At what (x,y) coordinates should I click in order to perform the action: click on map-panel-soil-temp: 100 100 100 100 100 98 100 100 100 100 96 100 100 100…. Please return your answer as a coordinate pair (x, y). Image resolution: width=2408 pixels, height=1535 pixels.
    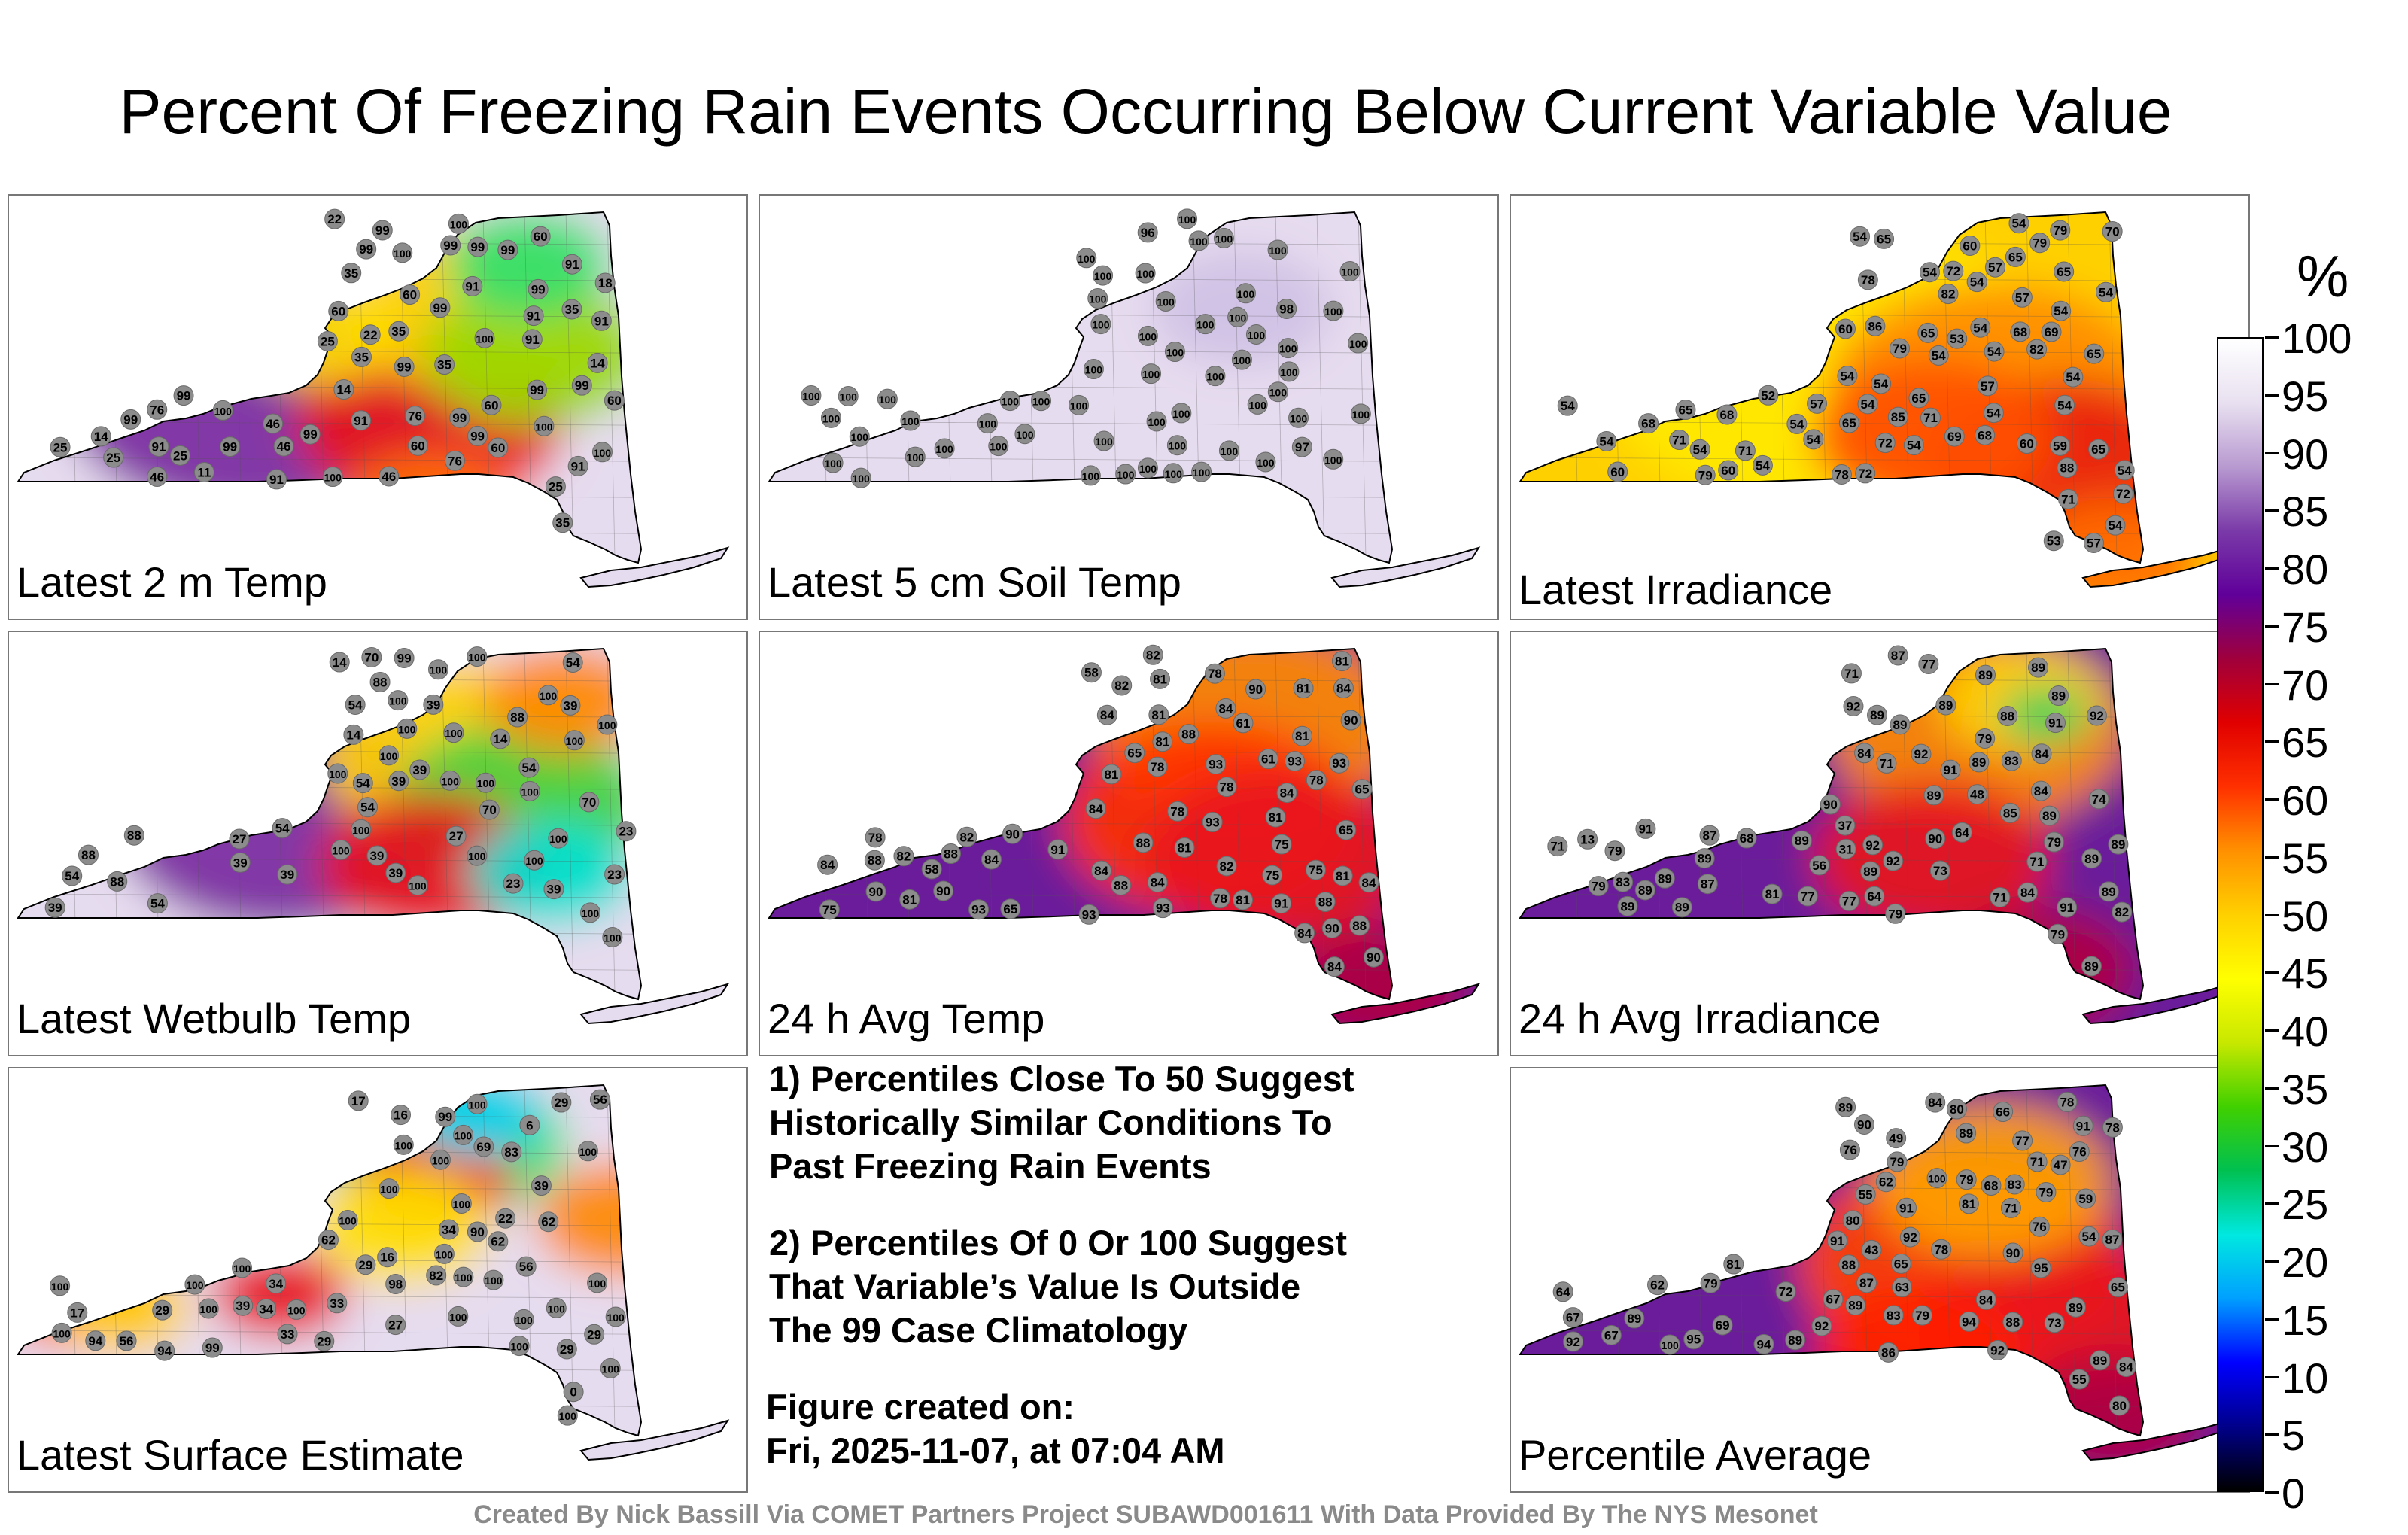
    Looking at the image, I should click on (1129, 407).